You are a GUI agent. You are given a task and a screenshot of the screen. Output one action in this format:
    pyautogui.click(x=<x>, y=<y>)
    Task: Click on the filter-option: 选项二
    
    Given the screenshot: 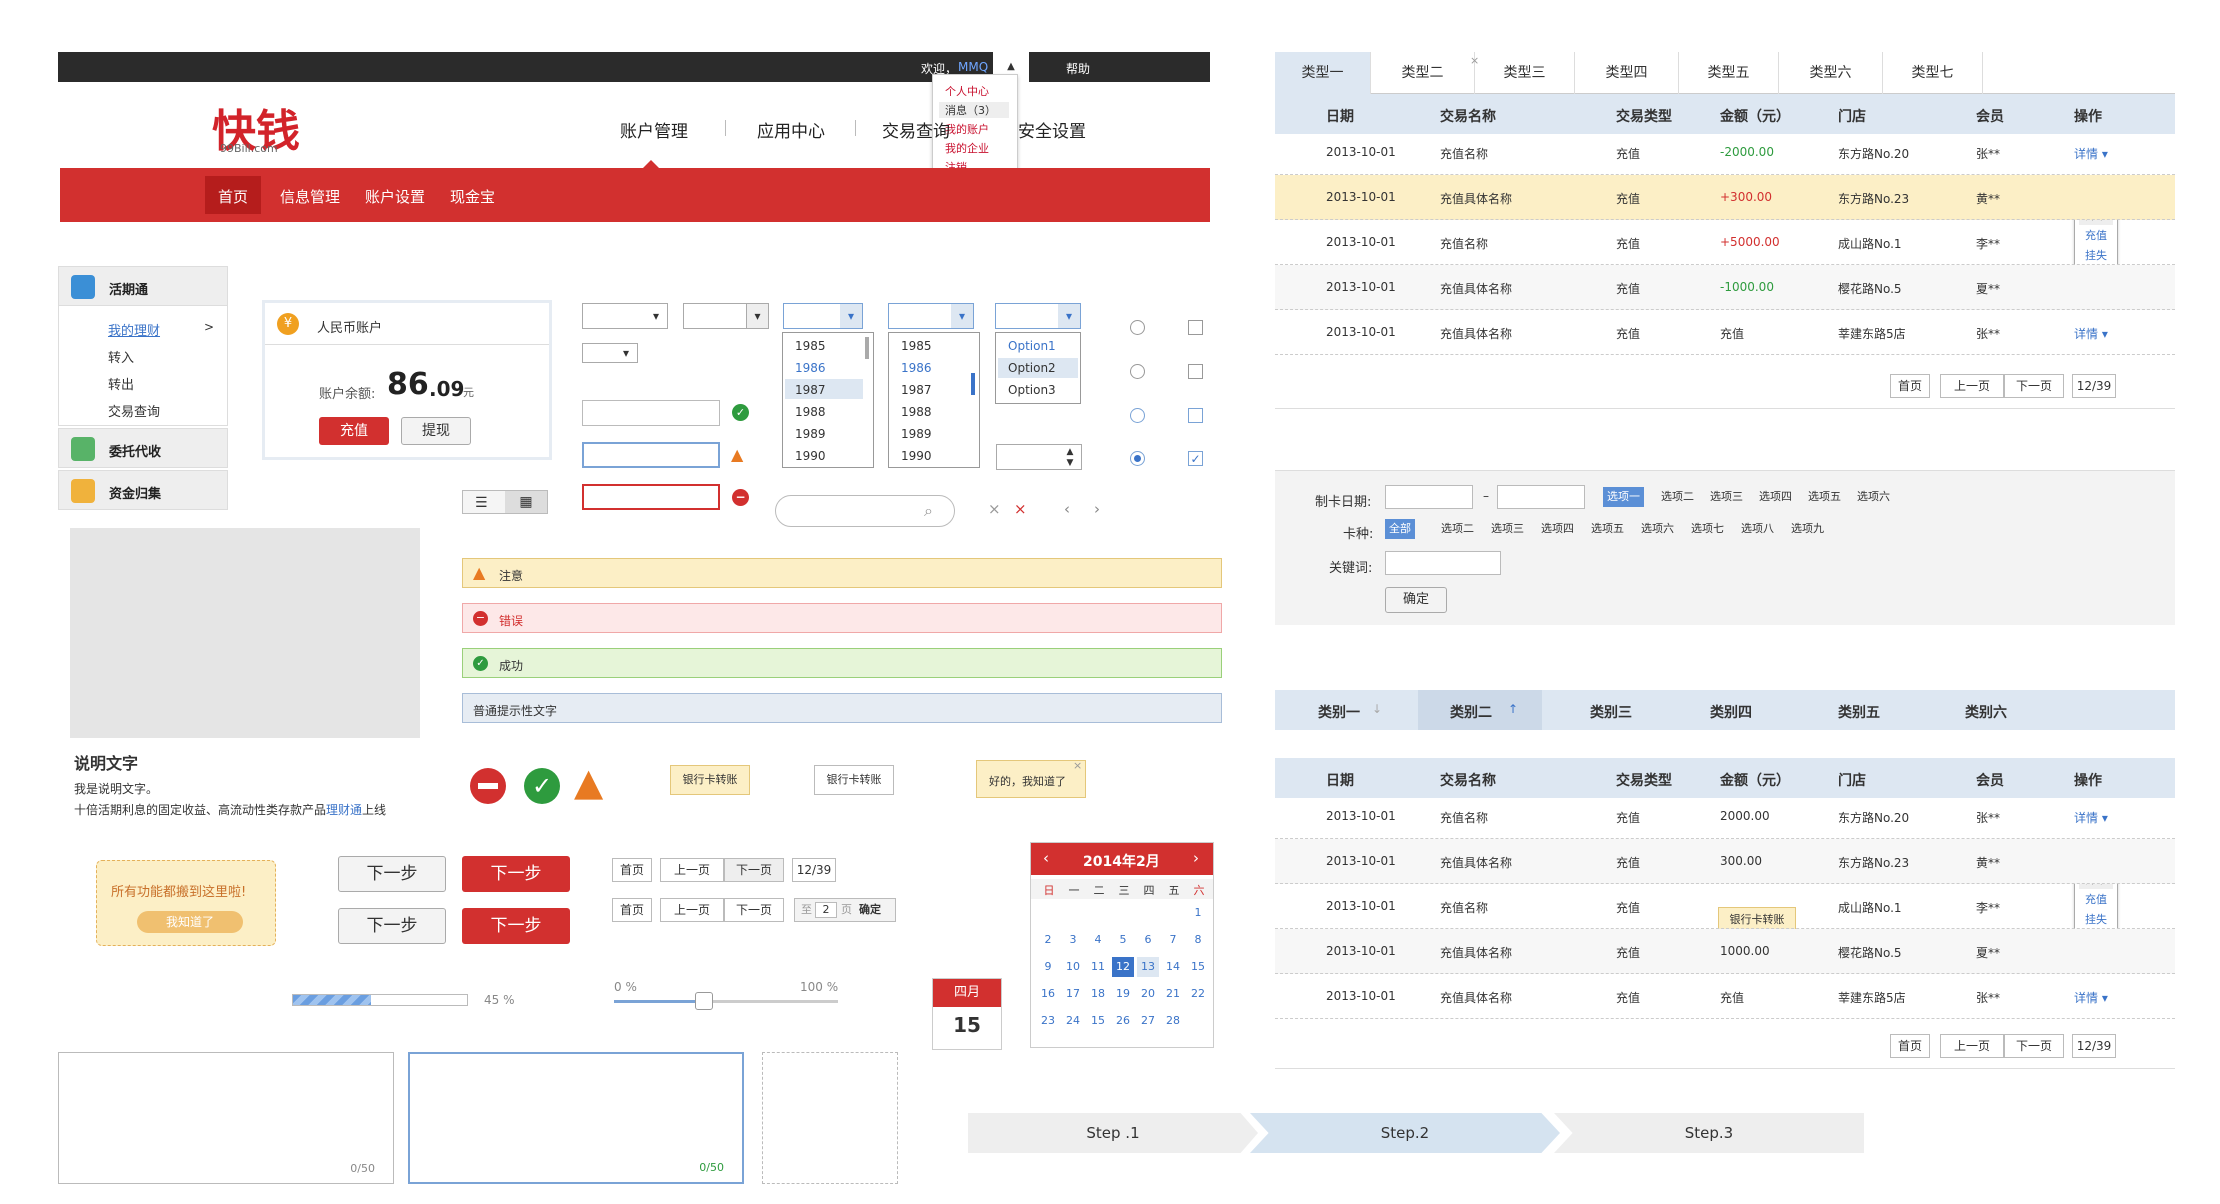 What is the action you would take?
    pyautogui.click(x=1677, y=496)
    